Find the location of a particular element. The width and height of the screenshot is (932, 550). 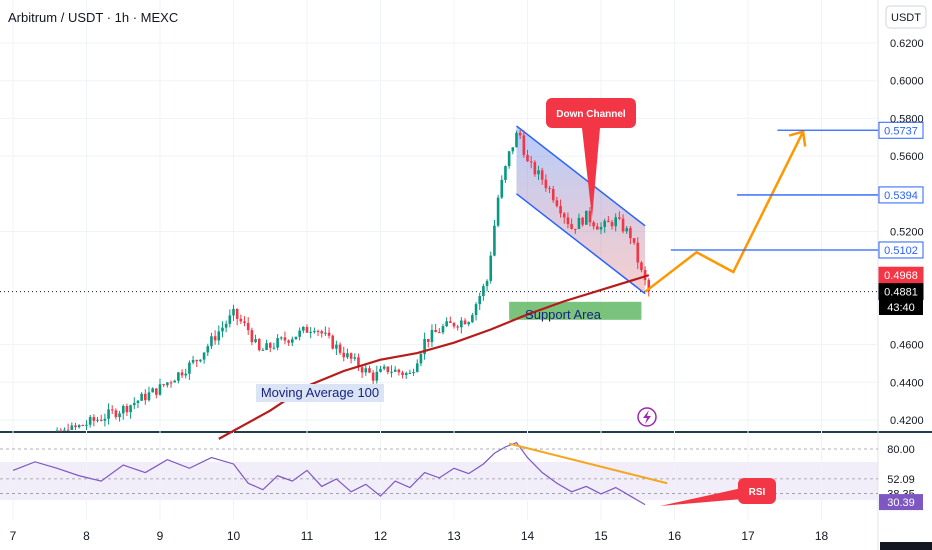

price-tick-label: 0.6200 is located at coordinates (907, 44).